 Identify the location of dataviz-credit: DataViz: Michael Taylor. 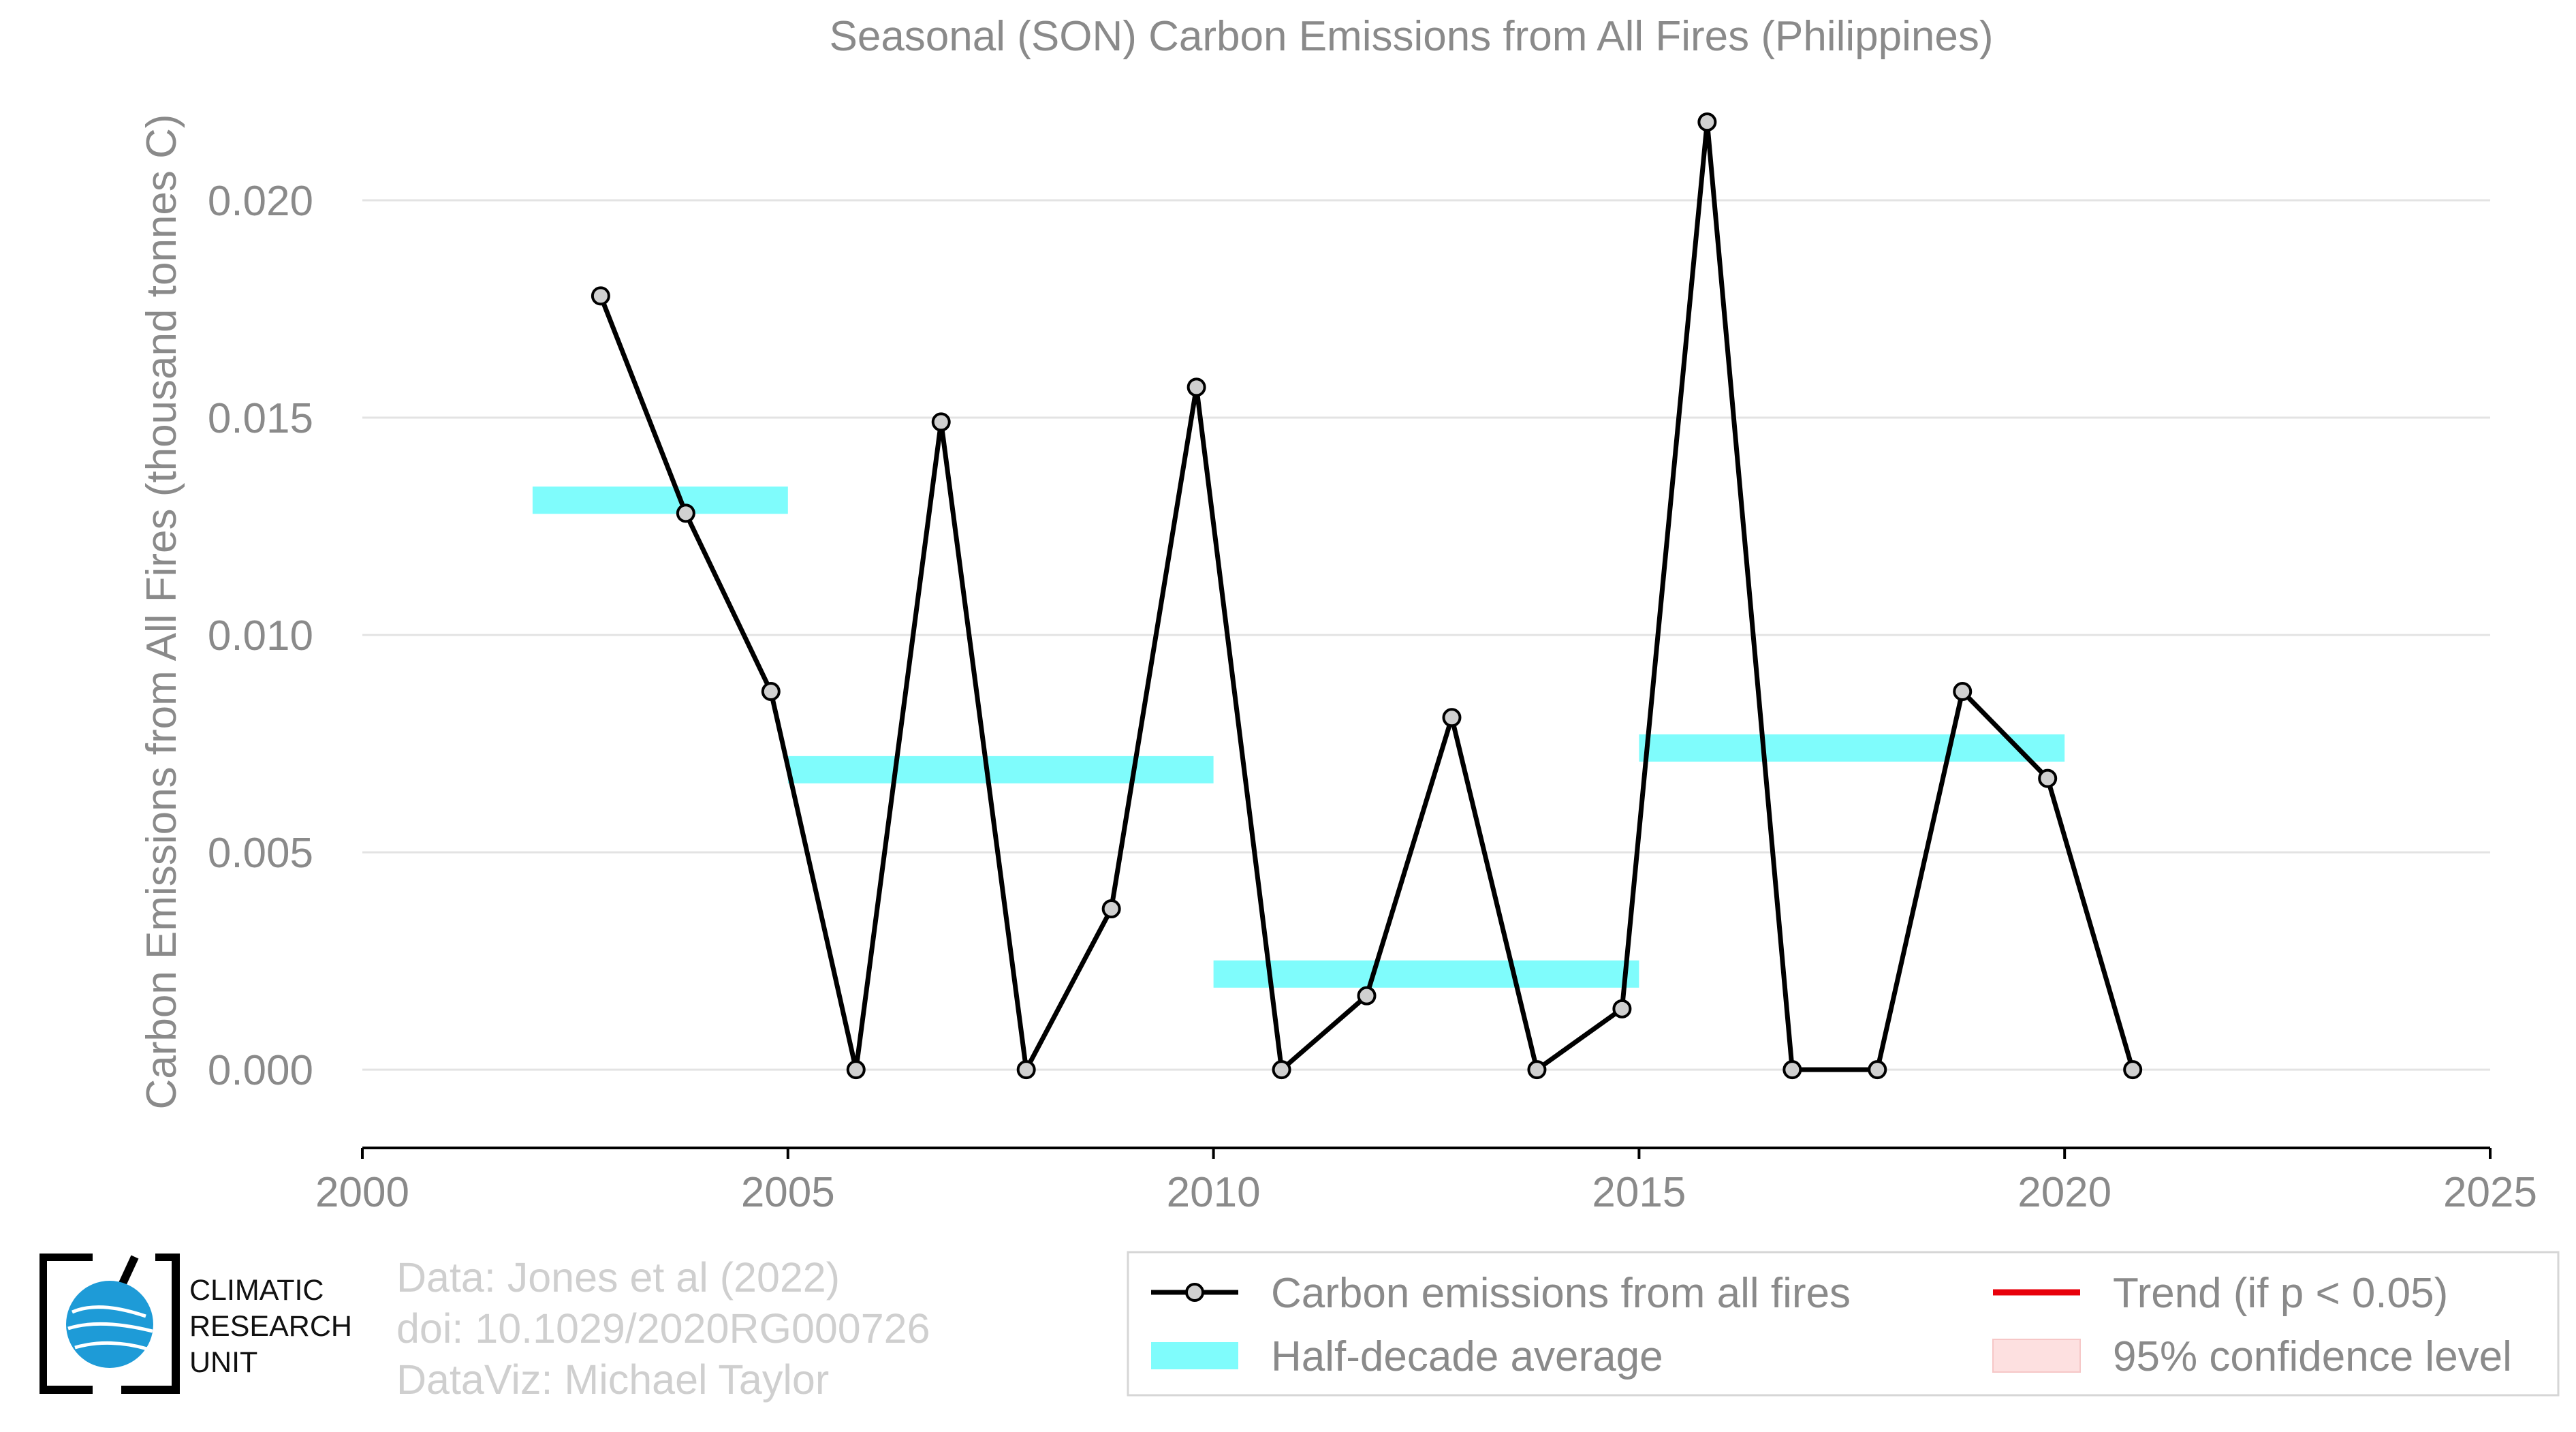
(613, 1379).